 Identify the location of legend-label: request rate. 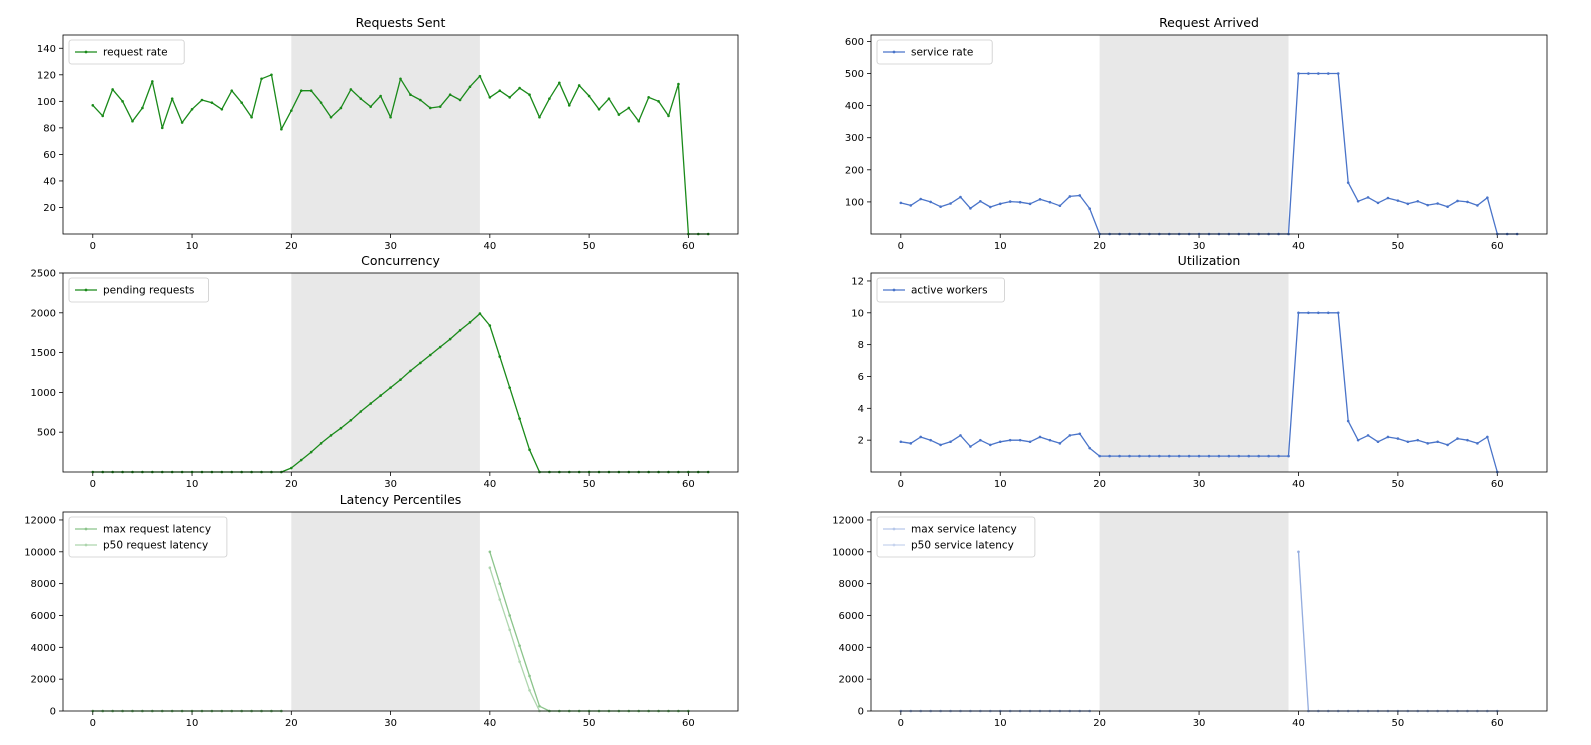
(135, 53).